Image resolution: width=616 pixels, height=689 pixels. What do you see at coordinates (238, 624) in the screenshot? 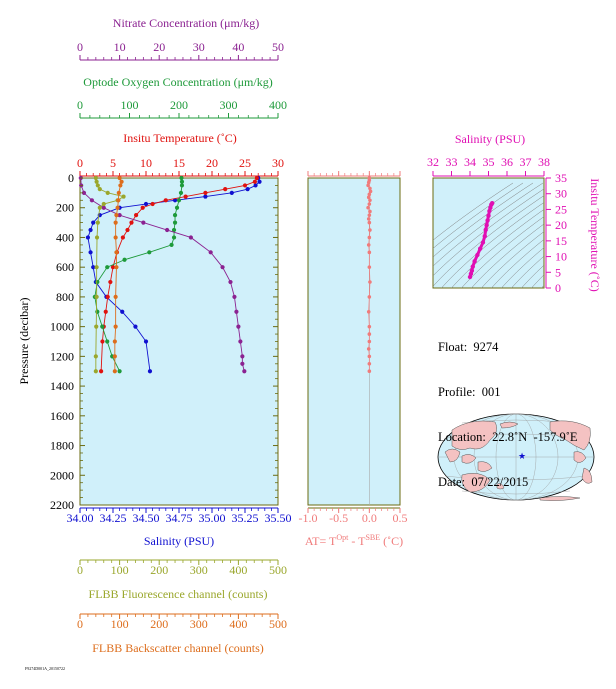
I see `backscatter-tick-label: 400` at bounding box center [238, 624].